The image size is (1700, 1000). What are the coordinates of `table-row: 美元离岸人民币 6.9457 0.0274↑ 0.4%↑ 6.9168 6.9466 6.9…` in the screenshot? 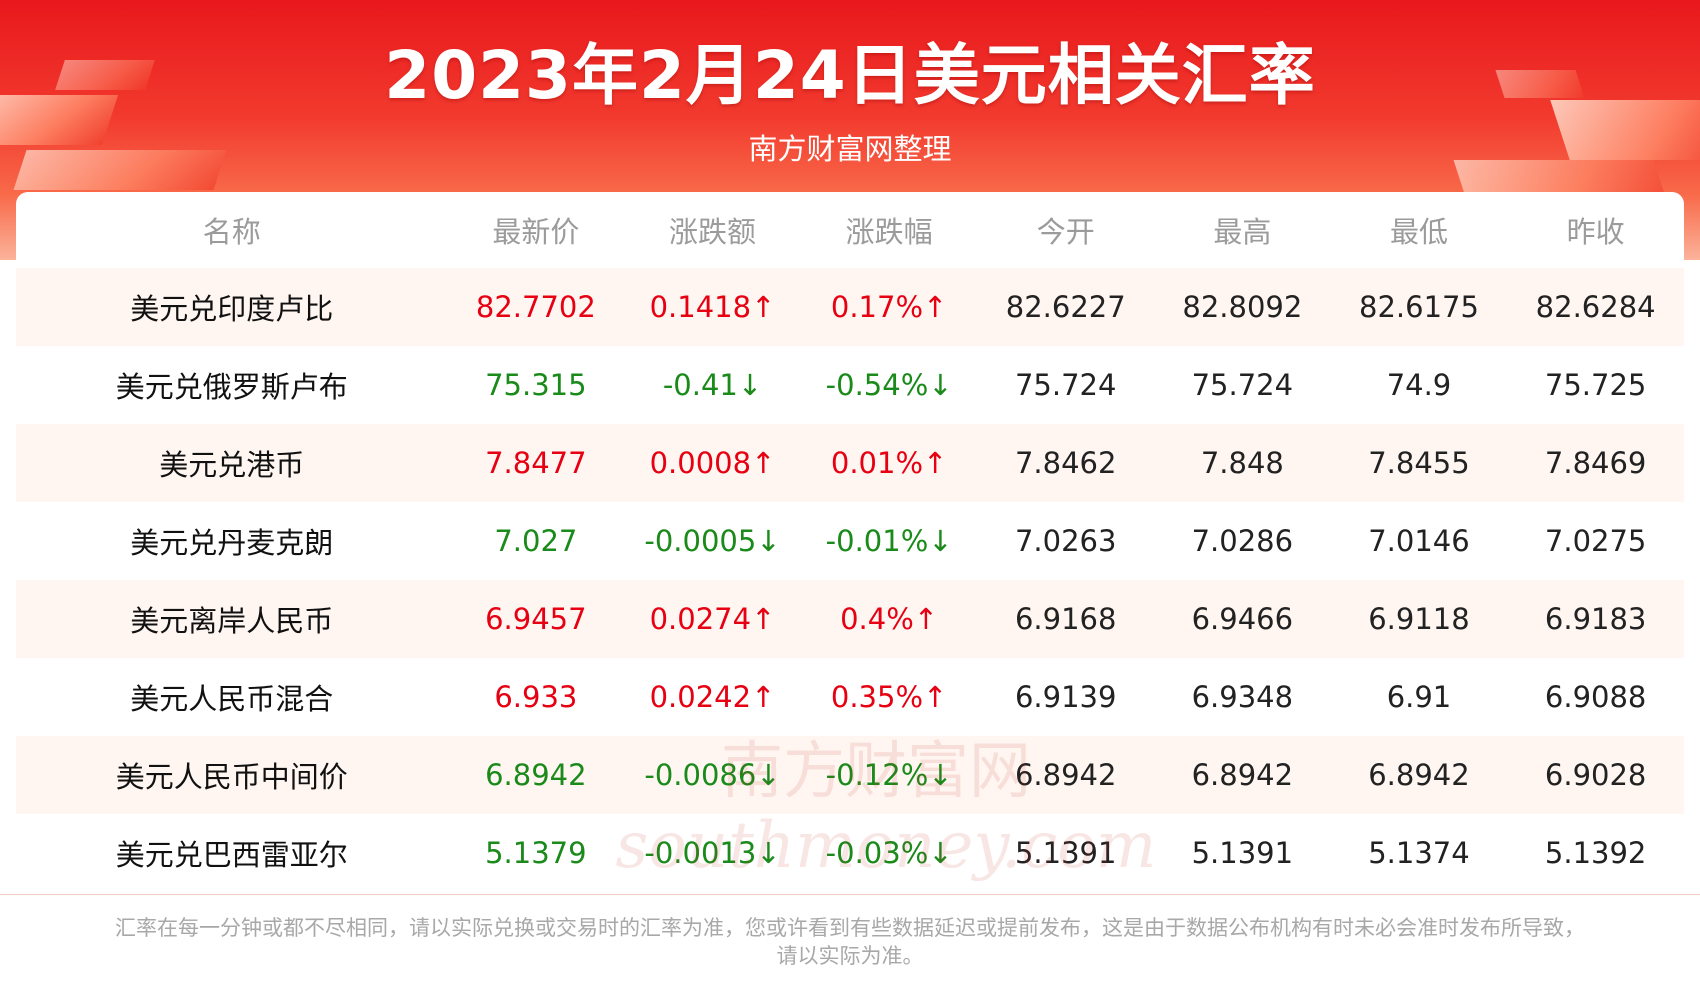 It's located at (850, 619).